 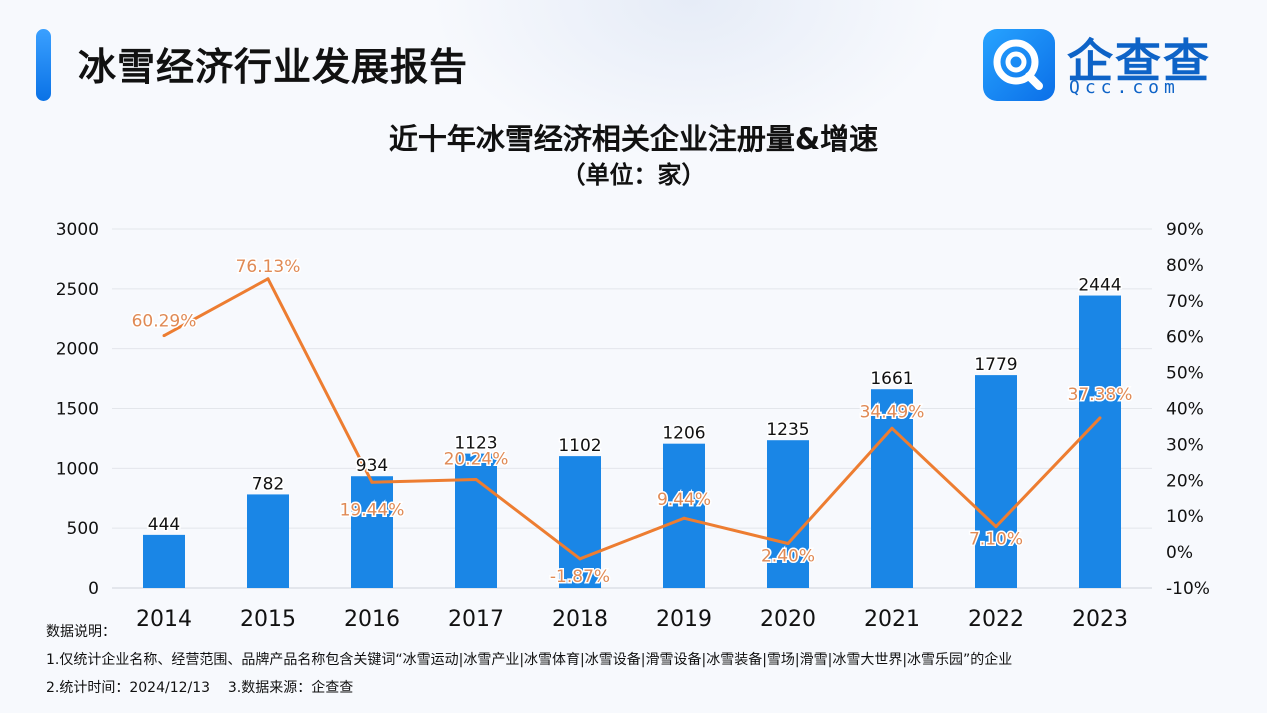 What do you see at coordinates (1124, 87) in the screenshot?
I see `logo-url: Qcc.com` at bounding box center [1124, 87].